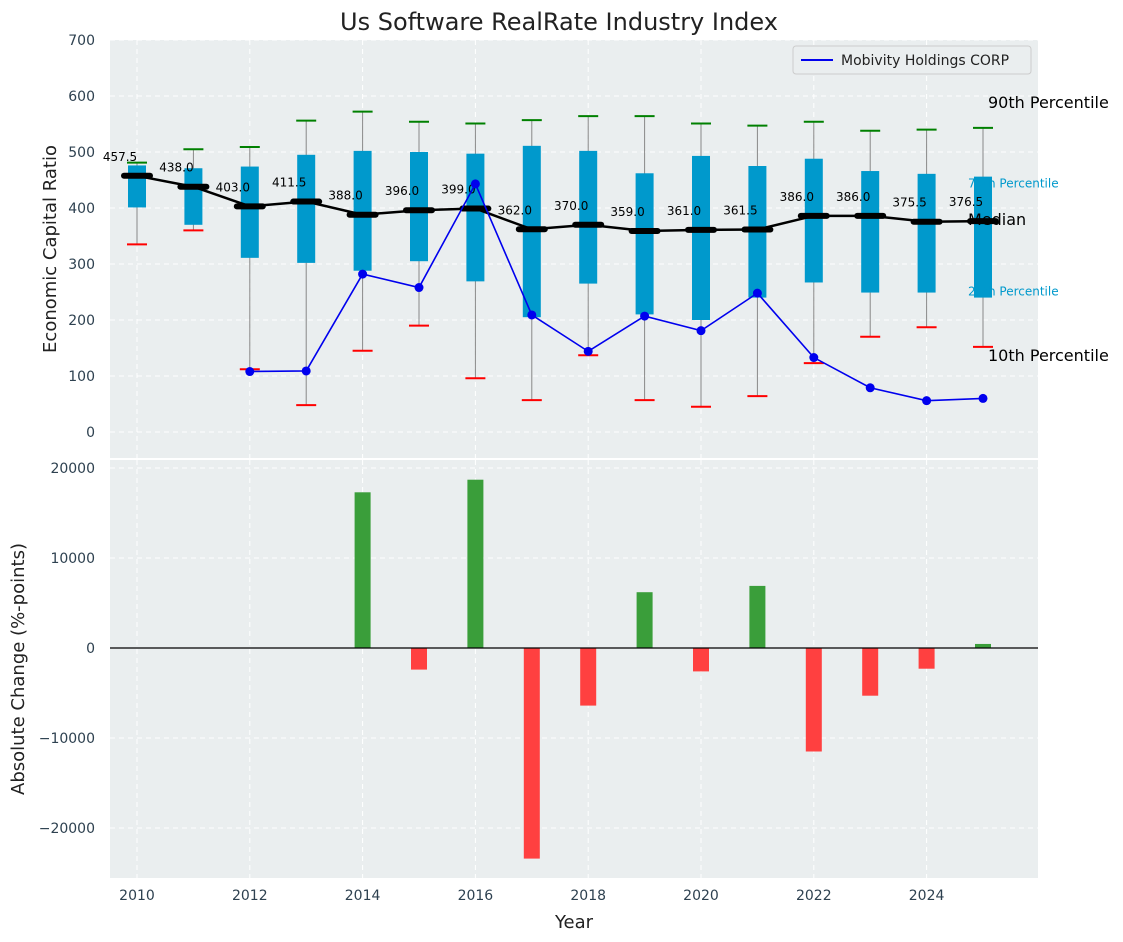  Describe the element at coordinates (50, 249) in the screenshot. I see `top-y-axis-label: Economic Capital Ratio` at that location.